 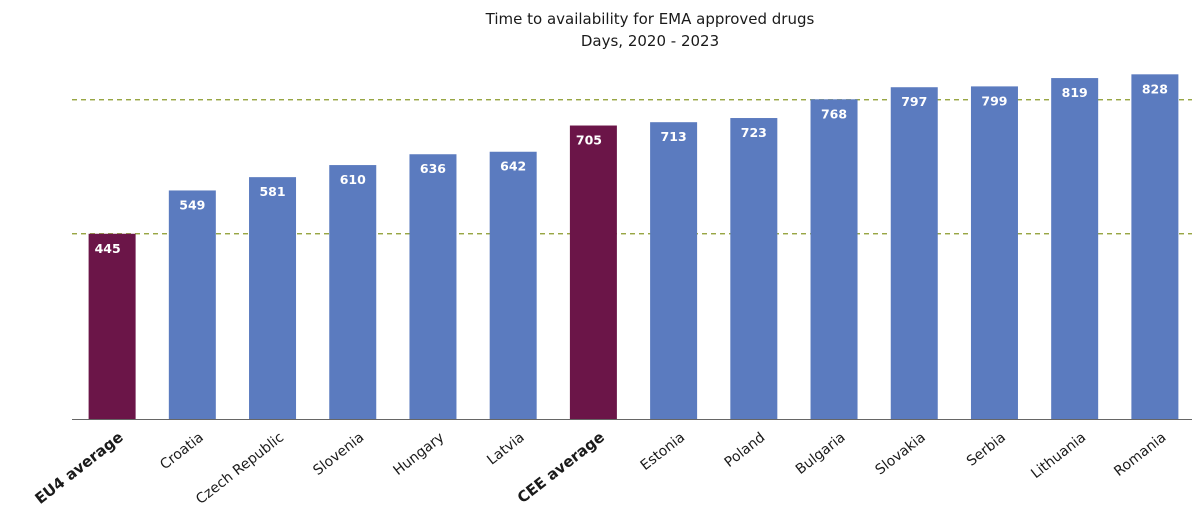 I want to click on bar-croatia, so click(x=192, y=304).